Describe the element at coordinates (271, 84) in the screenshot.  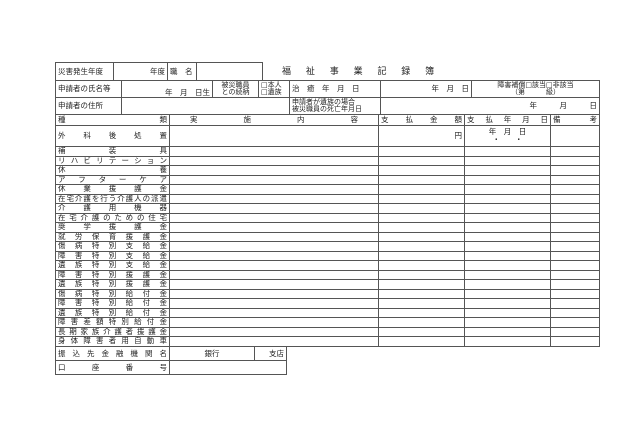
I see `self-checkbox: □本人` at that location.